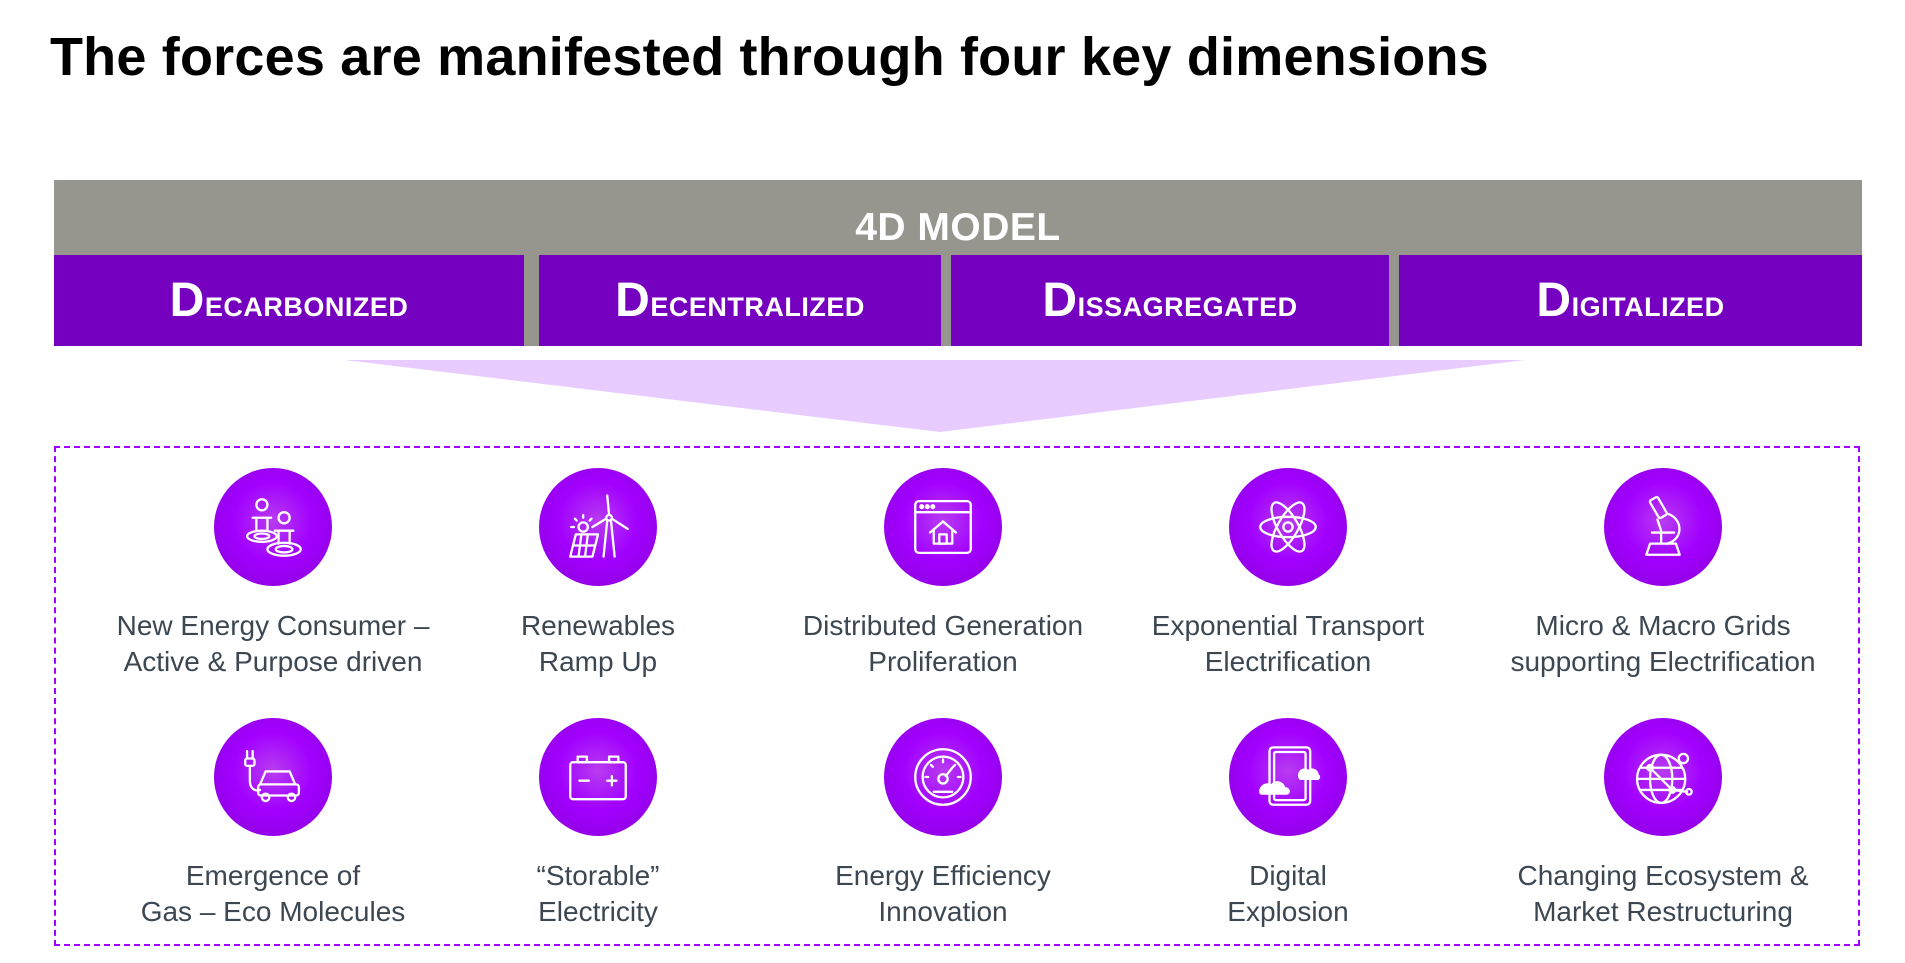 Image resolution: width=1905 pixels, height=963 pixels. Describe the element at coordinates (1288, 911) in the screenshot. I see `item-label-line: Explosion` at that location.